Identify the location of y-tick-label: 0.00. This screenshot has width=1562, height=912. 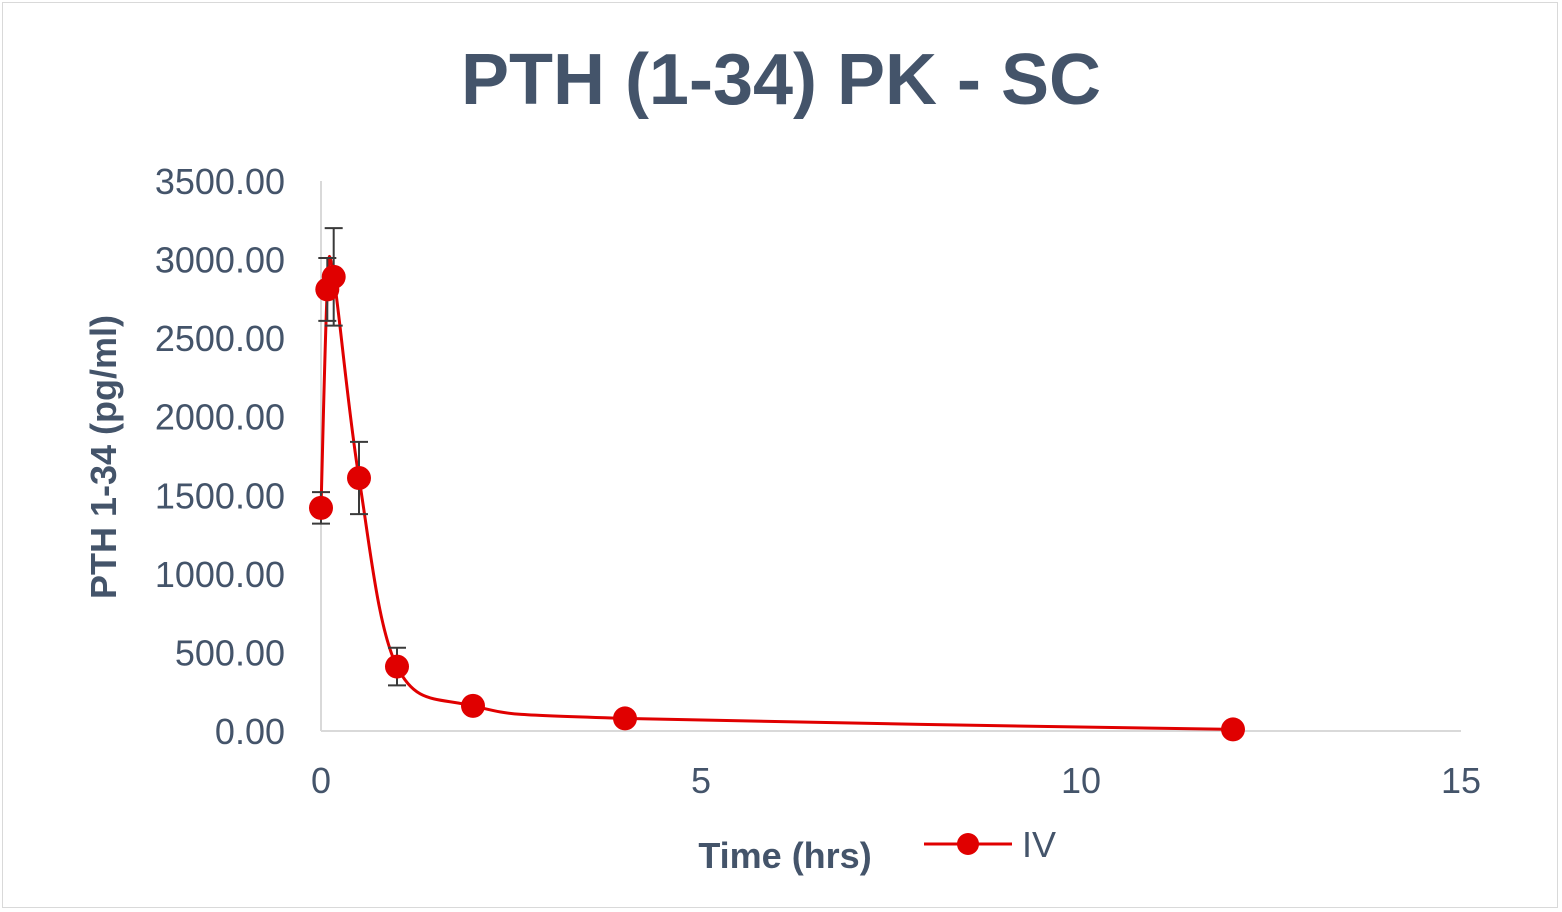
(250, 731).